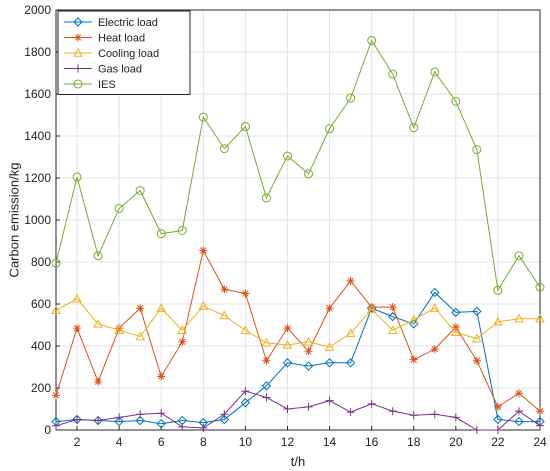  What do you see at coordinates (540, 442) in the screenshot?
I see `x-tick-label: 24` at bounding box center [540, 442].